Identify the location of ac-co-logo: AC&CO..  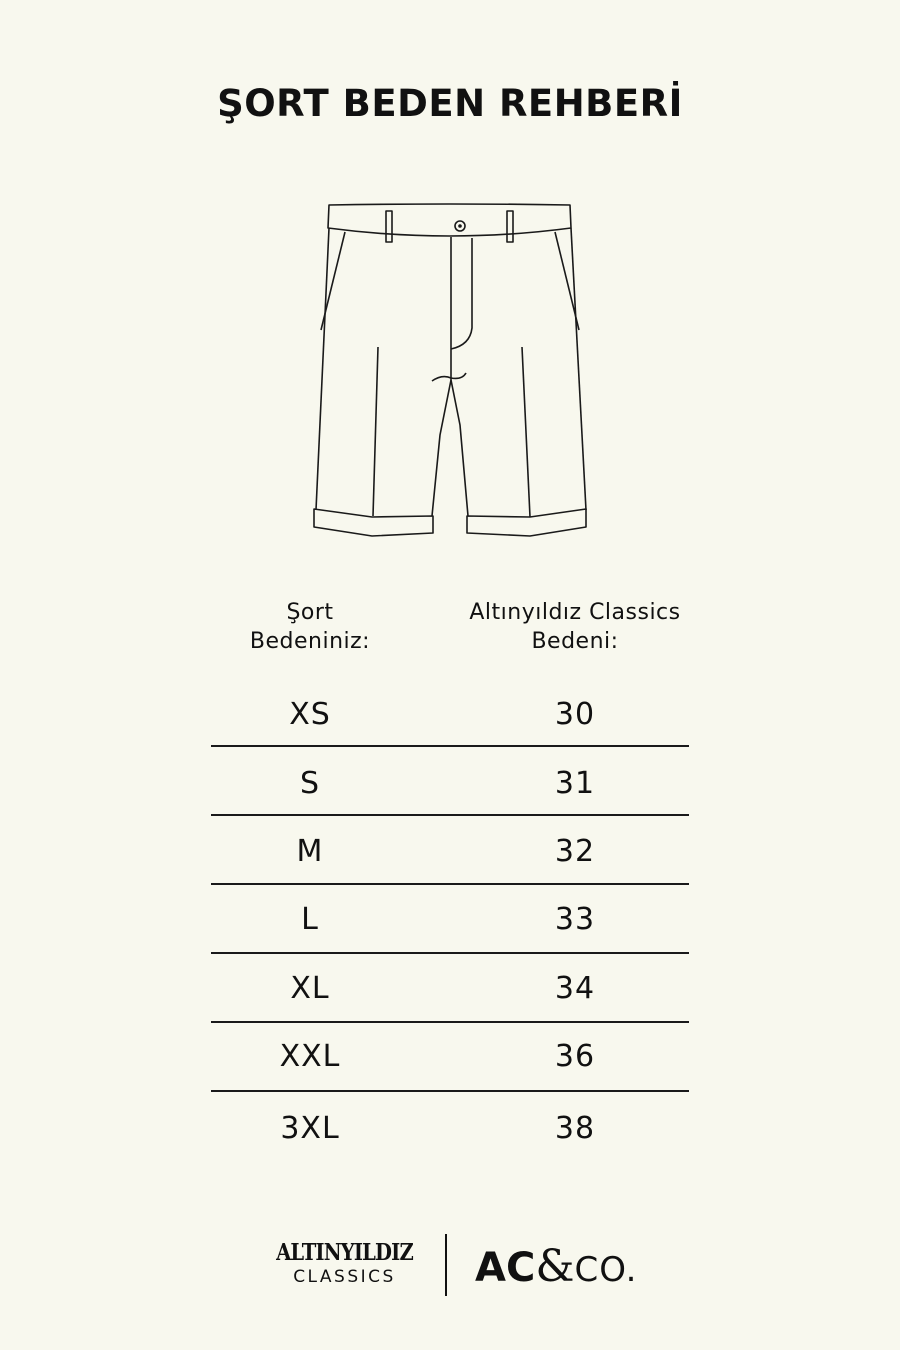
(556, 1268).